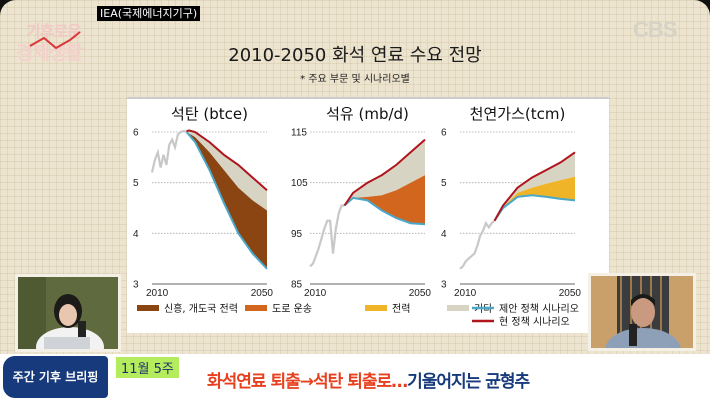 The width and height of the screenshot is (710, 404). Describe the element at coordinates (297, 285) in the screenshot. I see `y-tick-label-oil: 85` at that location.